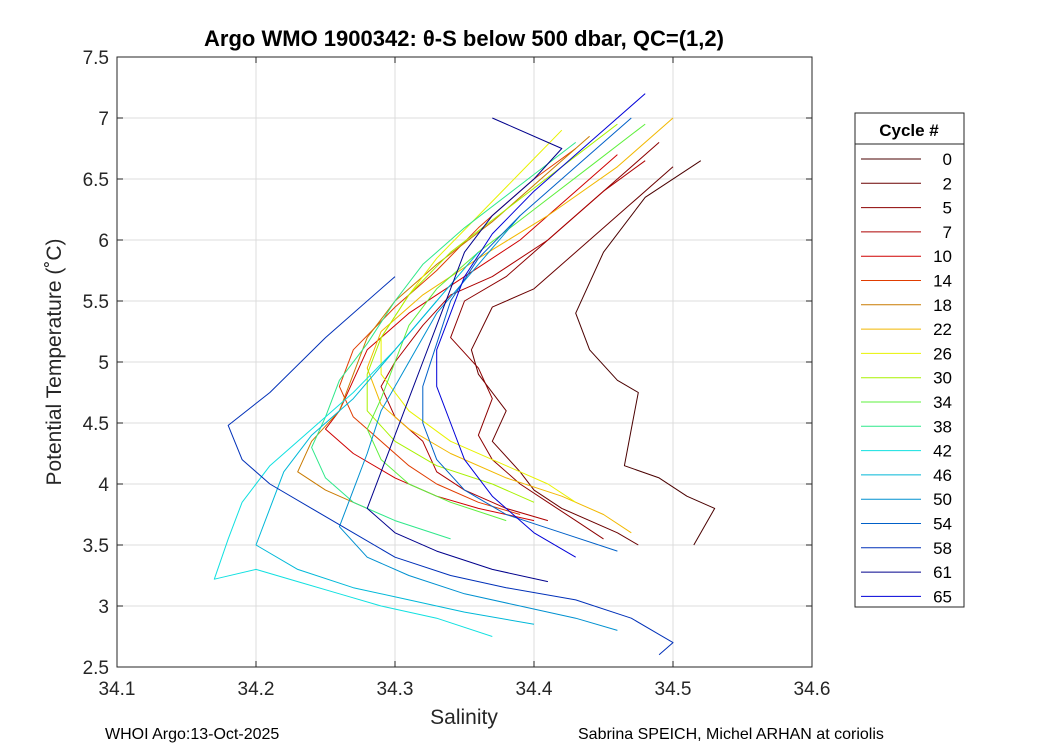 This screenshot has width=1050, height=750. Describe the element at coordinates (96, 58) in the screenshot. I see `y-tick-label: 7.5` at that location.